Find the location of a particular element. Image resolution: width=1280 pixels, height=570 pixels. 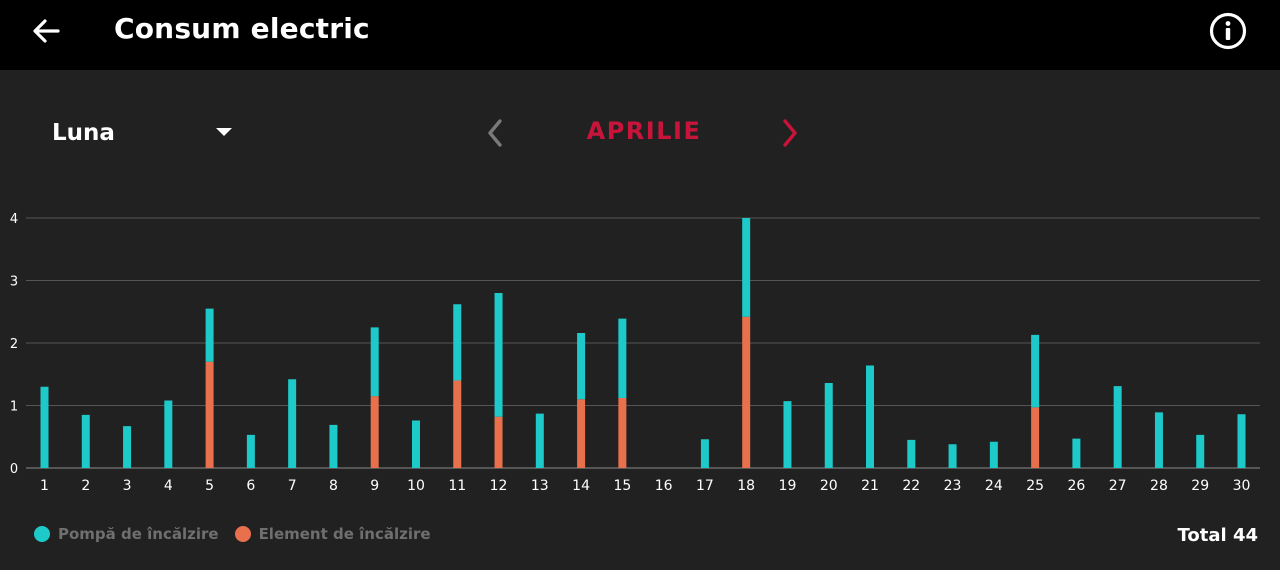

chart-legend: Pompă de încălzire Element de încălzire is located at coordinates (240, 534).